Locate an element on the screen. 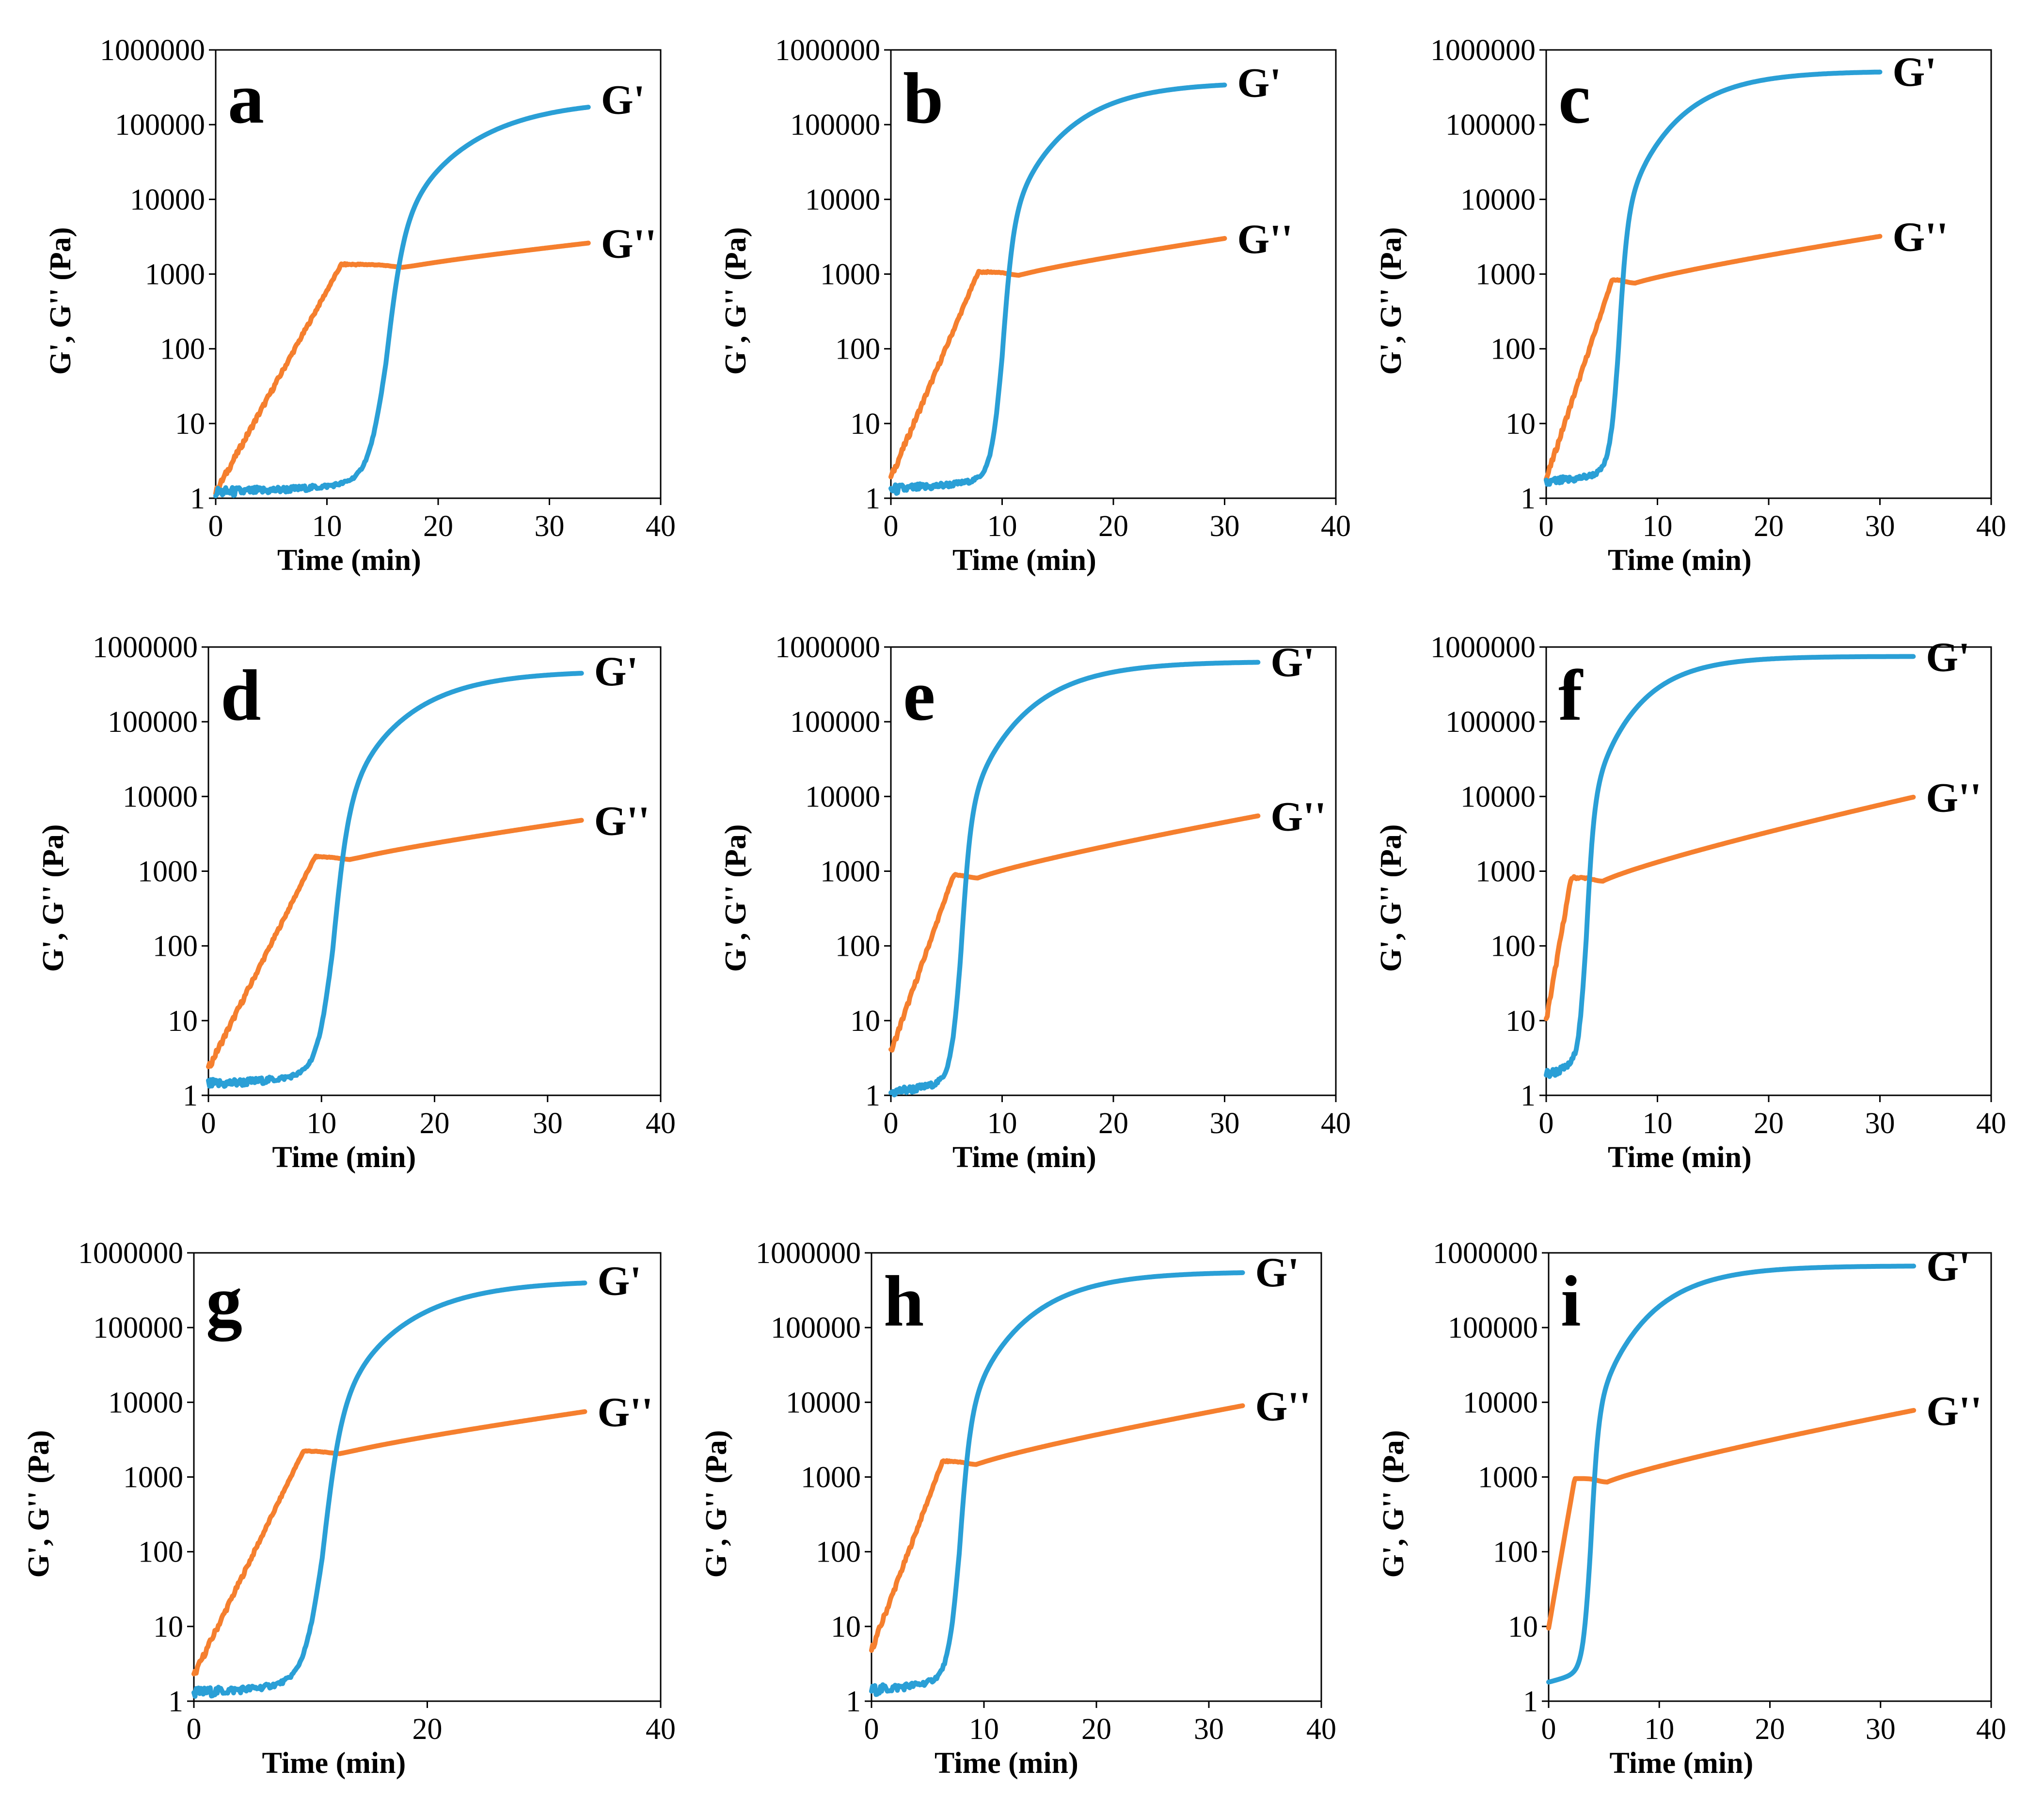 The image size is (2044, 1817). panel-letter: c is located at coordinates (1574, 98).